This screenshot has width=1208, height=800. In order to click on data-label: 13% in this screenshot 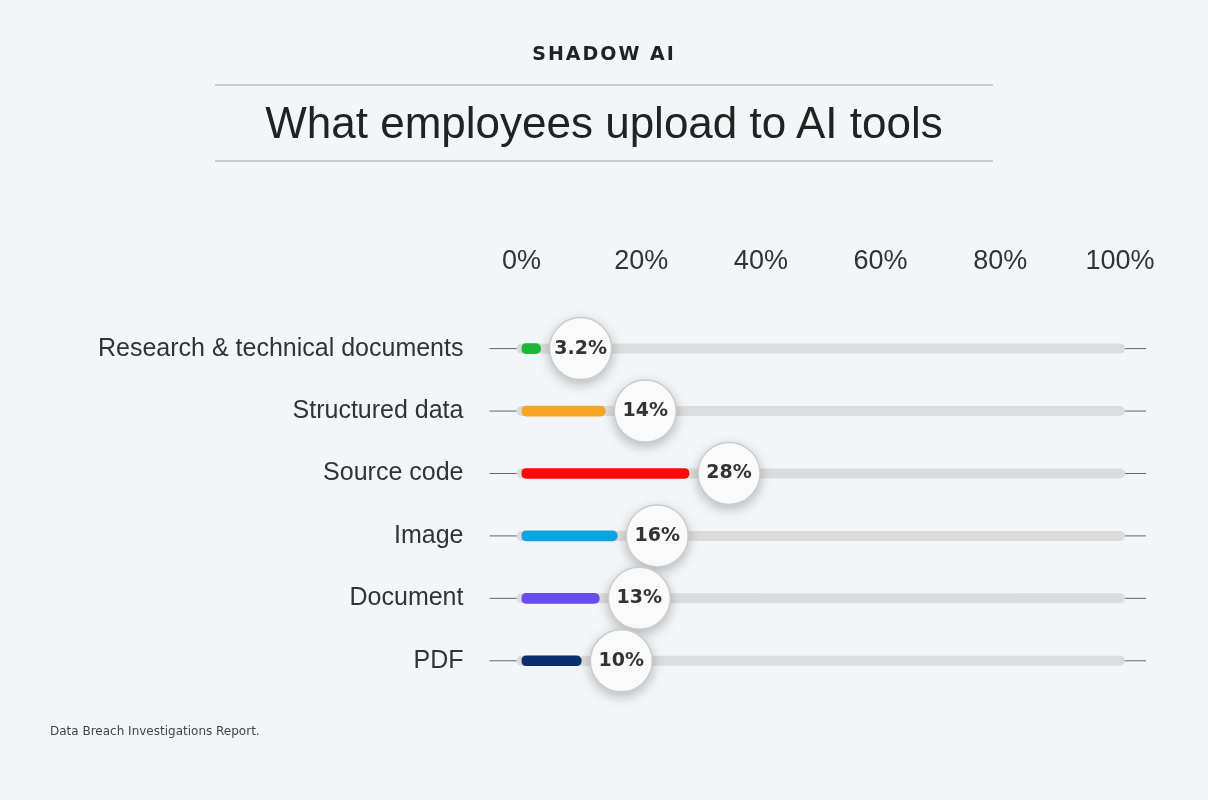, I will do `click(639, 596)`.